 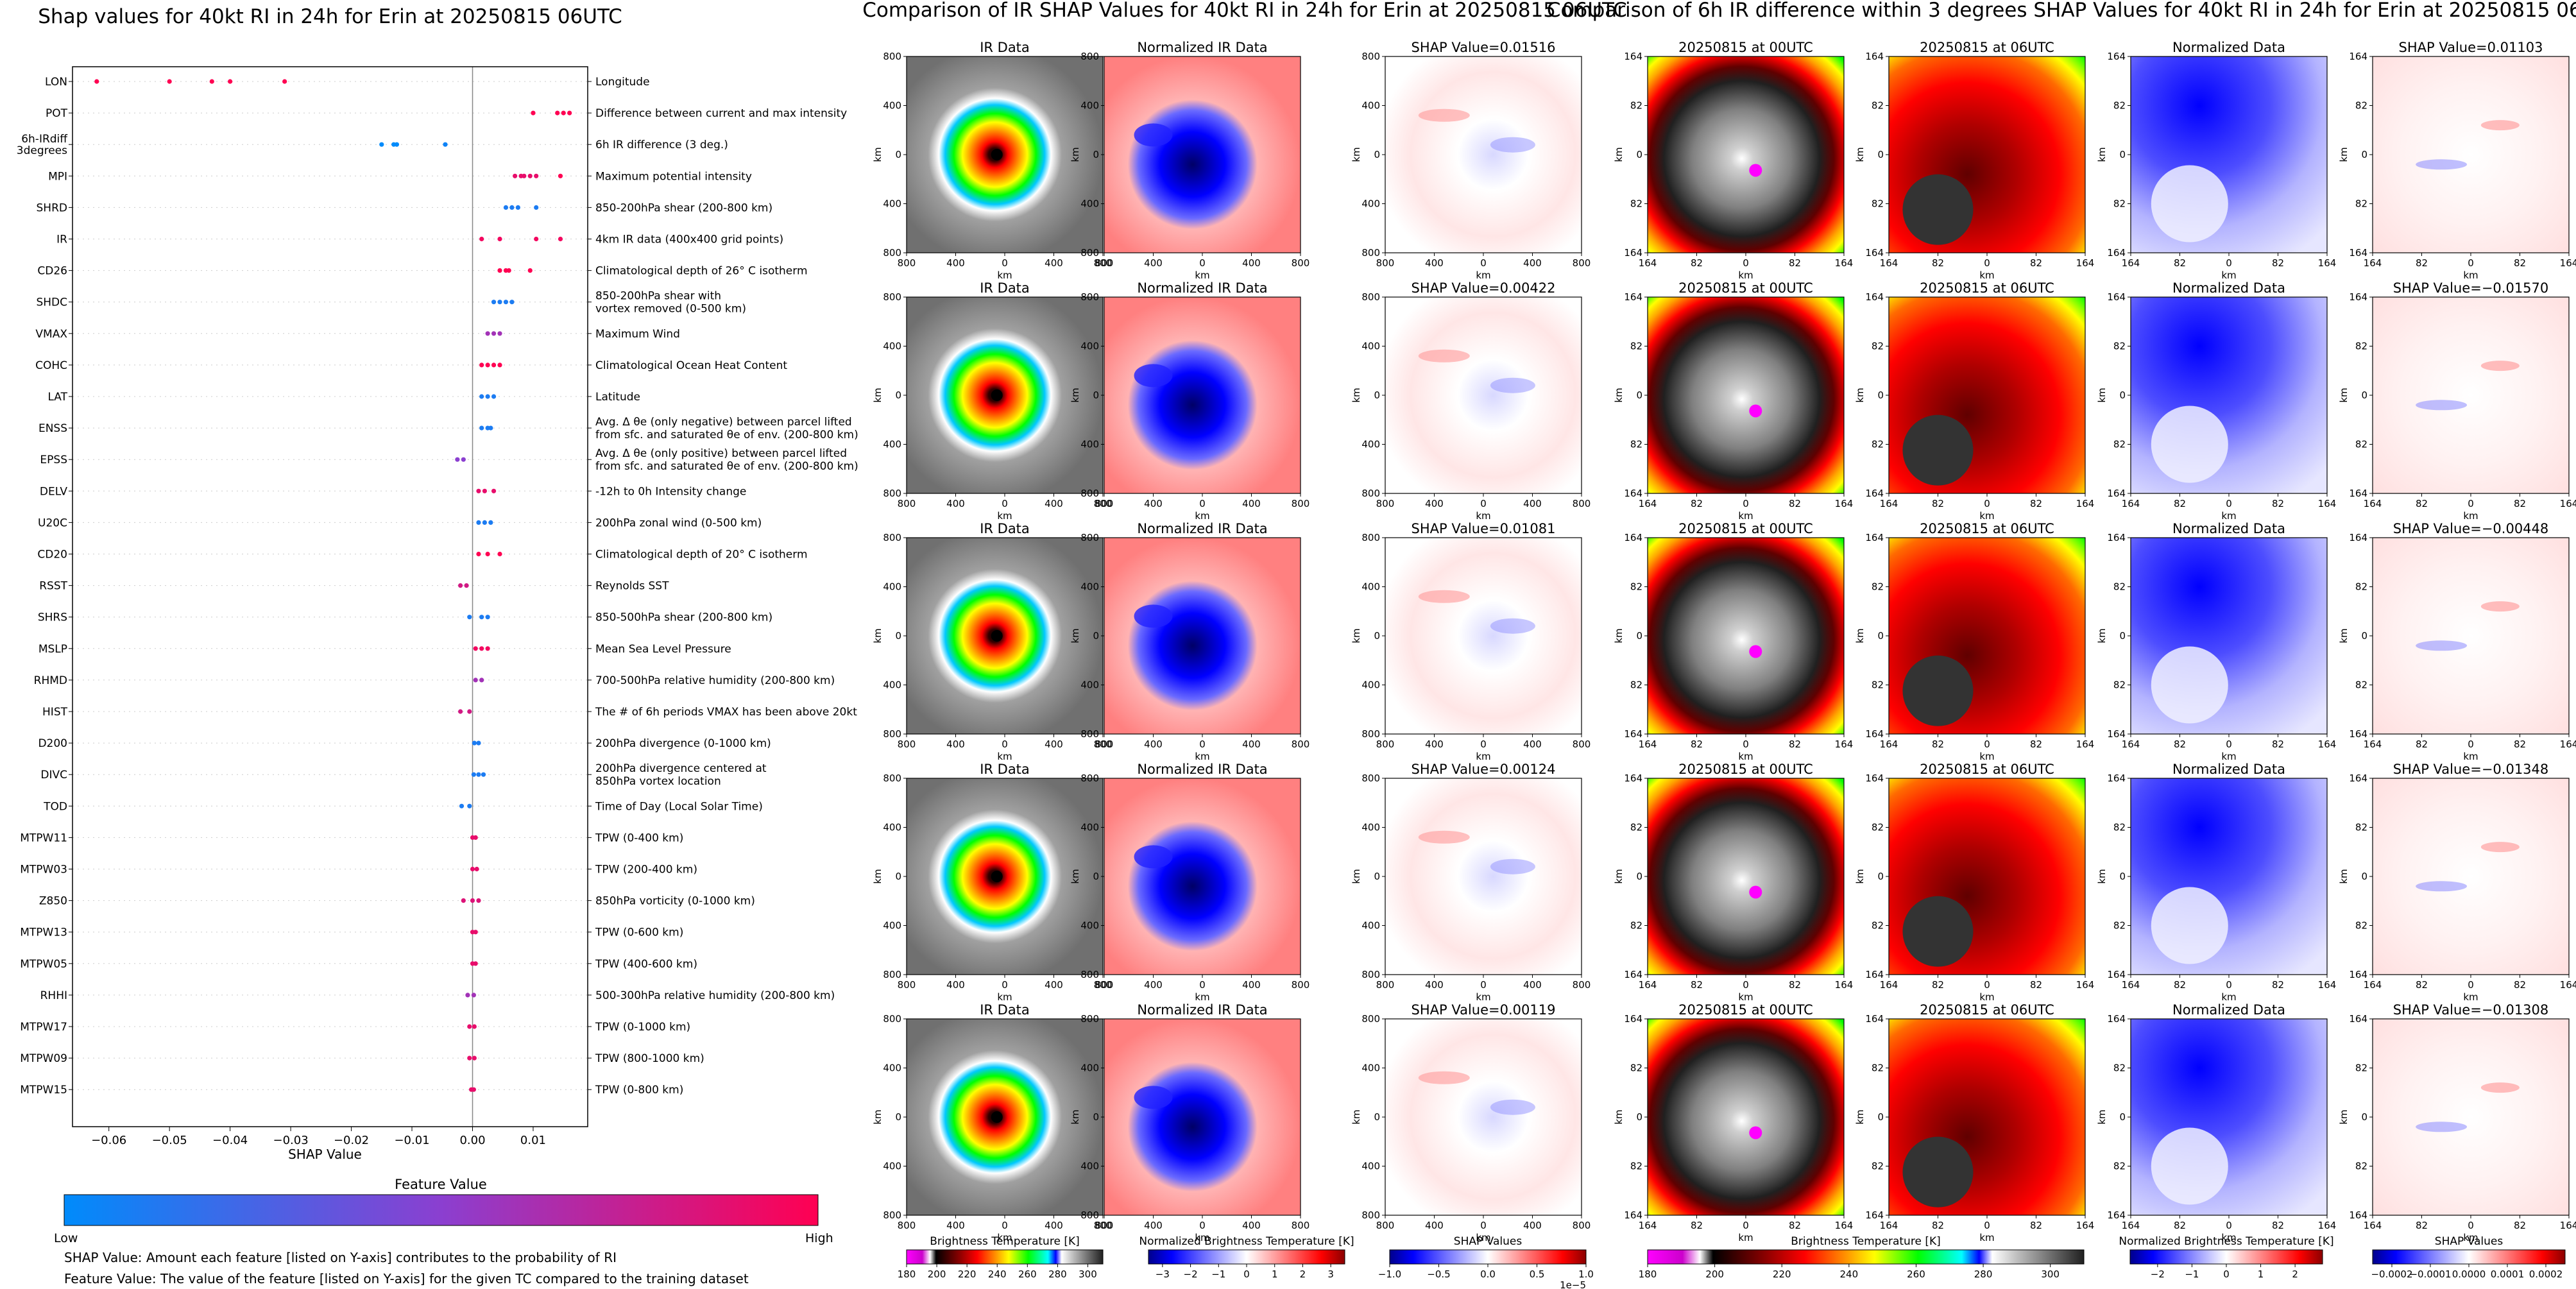 I want to click on feature-description: TPW (0-600 km), so click(x=639, y=932).